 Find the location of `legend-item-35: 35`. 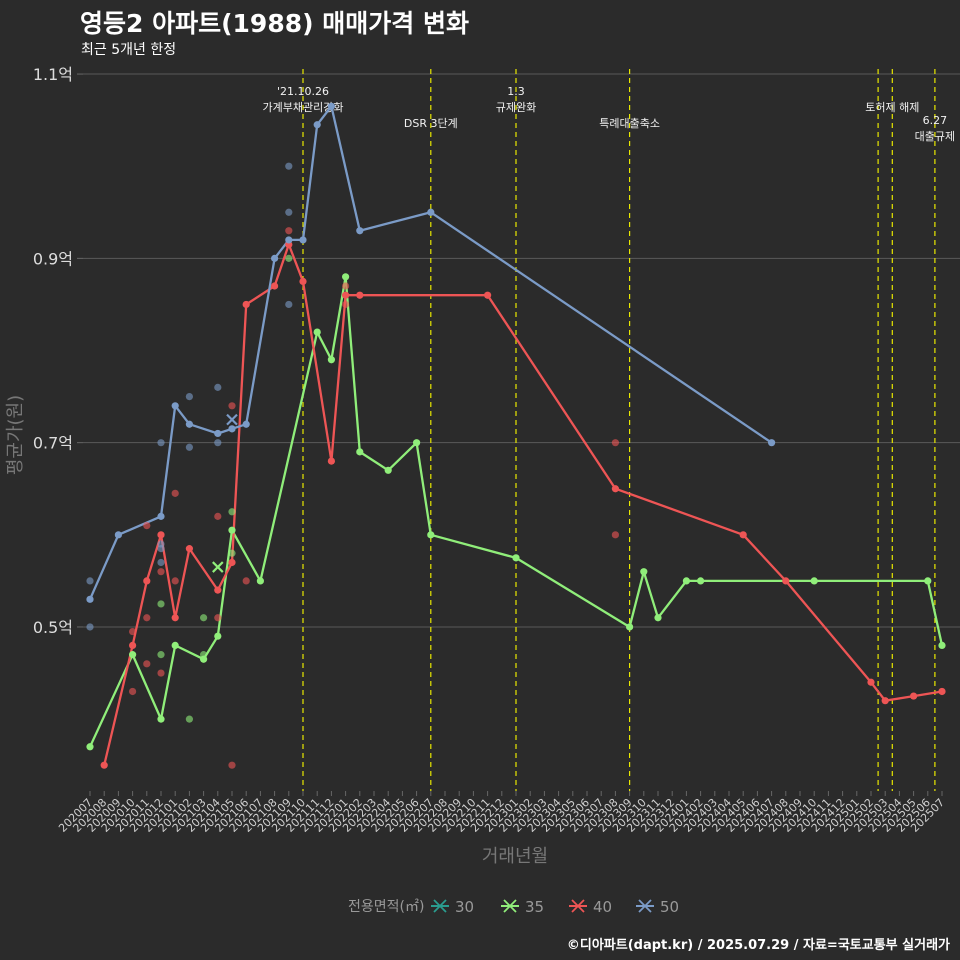

legend-item-35: 35 is located at coordinates (522, 907).